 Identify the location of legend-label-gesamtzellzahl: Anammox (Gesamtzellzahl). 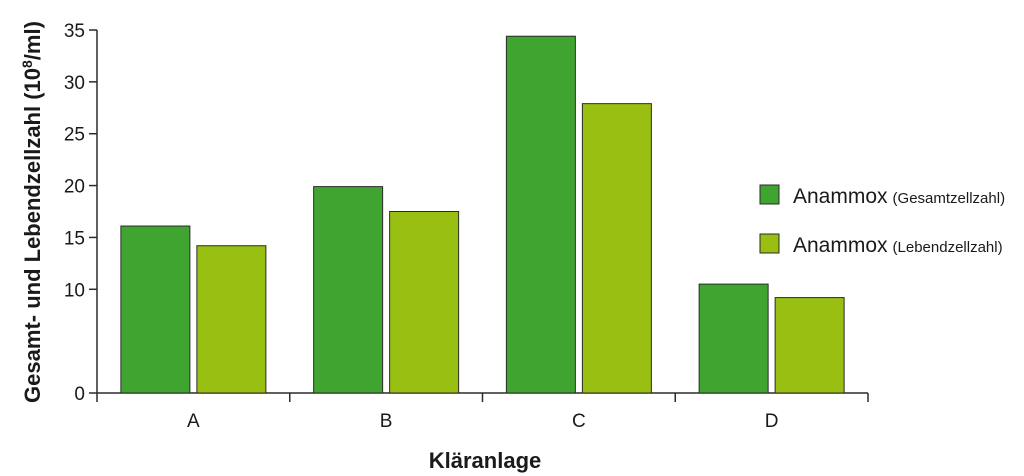
(899, 196).